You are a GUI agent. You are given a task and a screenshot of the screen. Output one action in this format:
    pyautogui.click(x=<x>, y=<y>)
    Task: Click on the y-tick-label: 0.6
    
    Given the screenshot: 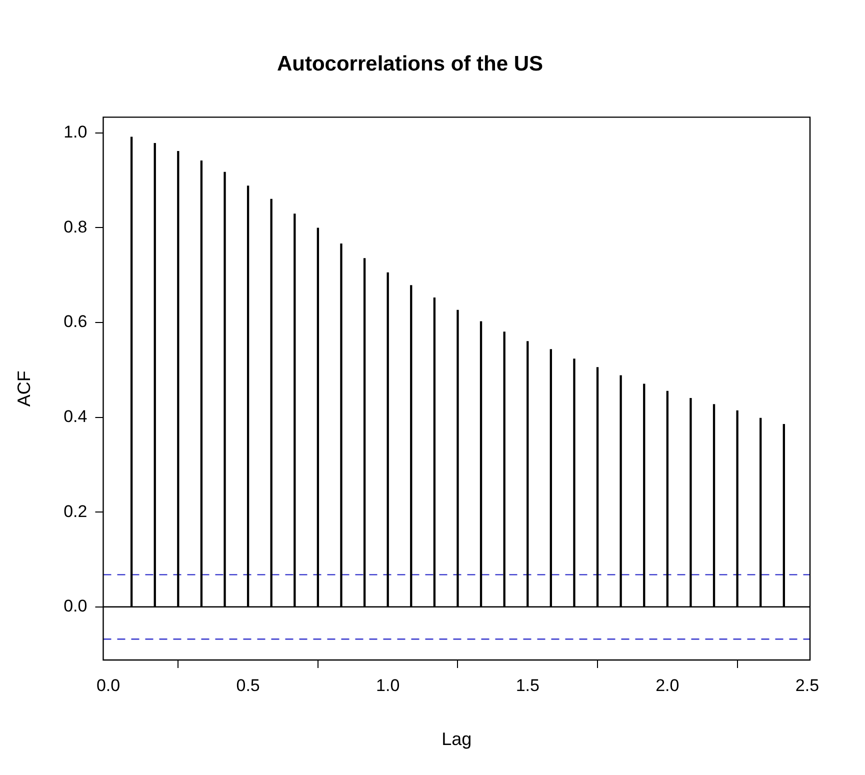 What is the action you would take?
    pyautogui.click(x=76, y=322)
    